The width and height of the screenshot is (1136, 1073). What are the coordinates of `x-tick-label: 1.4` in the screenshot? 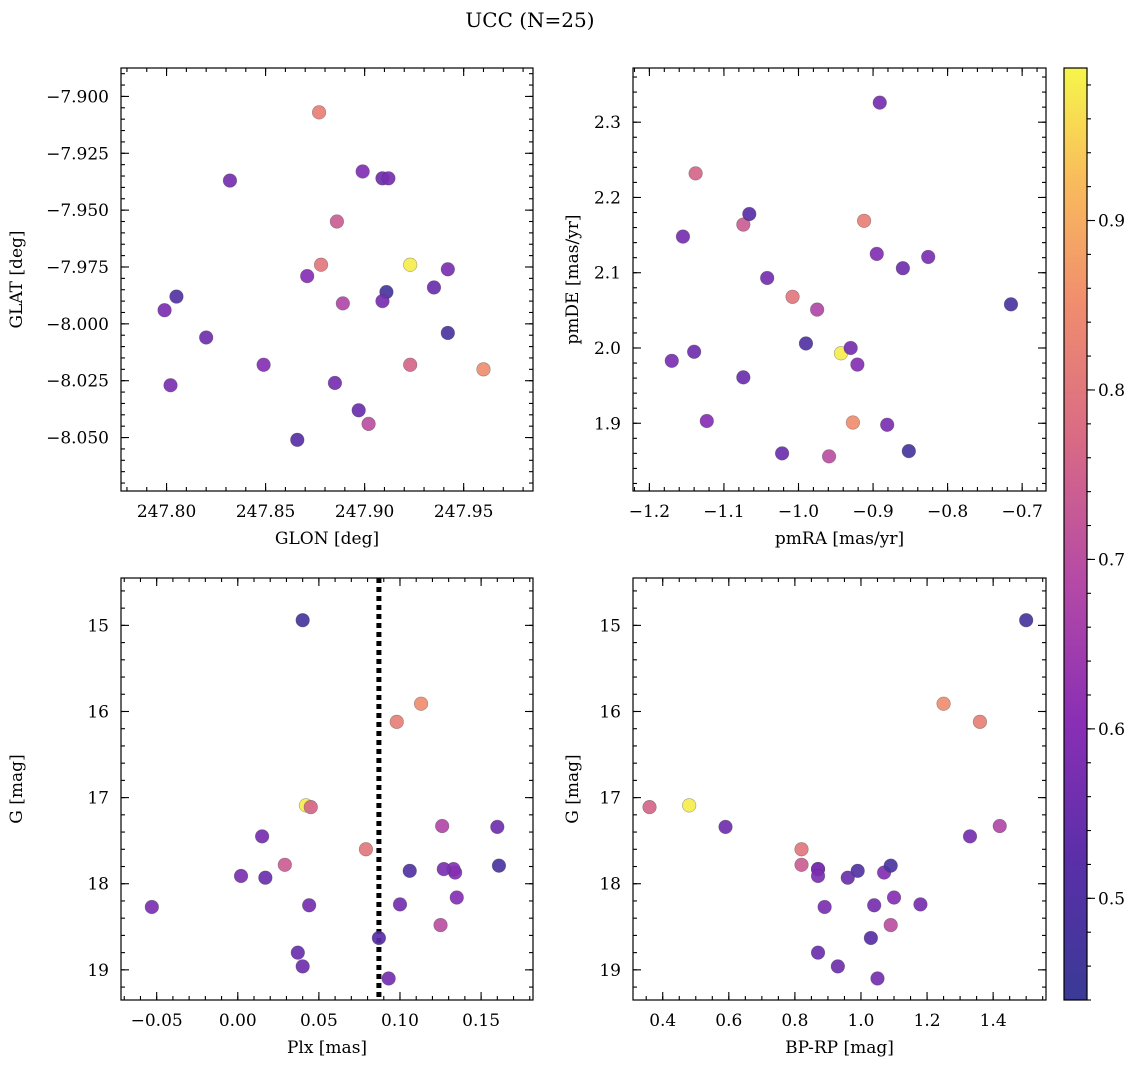 It's located at (993, 1021).